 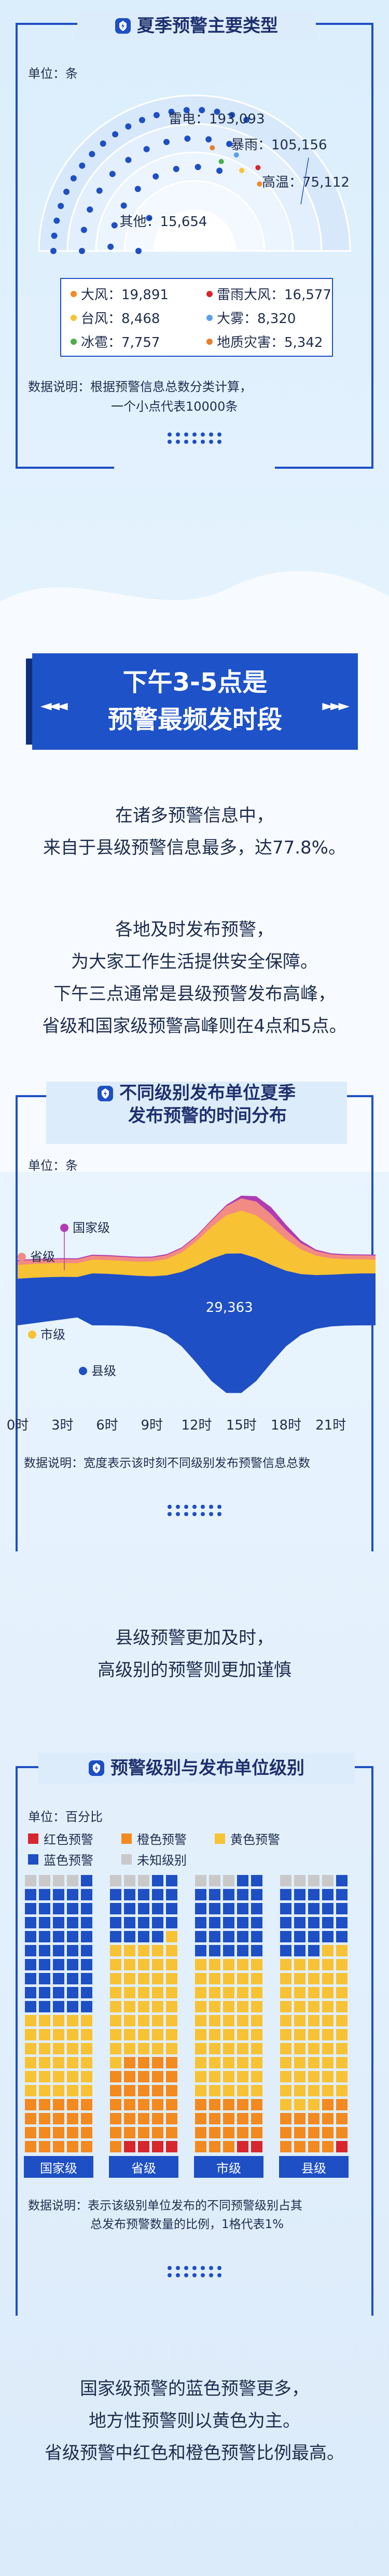 What do you see at coordinates (242, 170) in the screenshot?
I see `dot-台风` at bounding box center [242, 170].